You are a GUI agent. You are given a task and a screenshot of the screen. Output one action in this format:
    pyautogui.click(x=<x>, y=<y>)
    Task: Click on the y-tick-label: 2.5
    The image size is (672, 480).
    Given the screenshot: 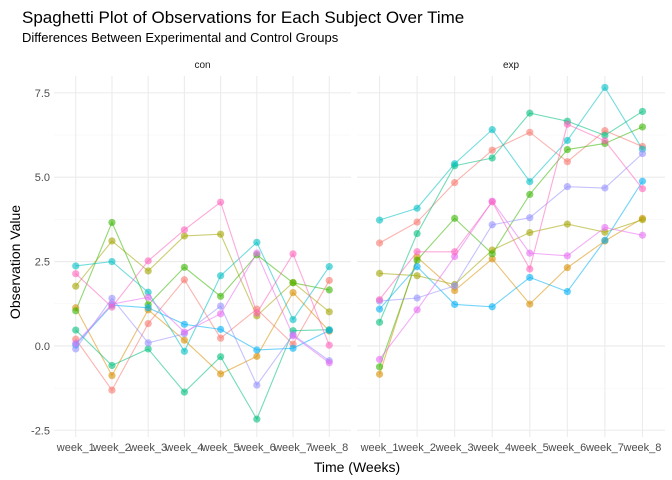 What is the action you would take?
    pyautogui.click(x=42, y=263)
    